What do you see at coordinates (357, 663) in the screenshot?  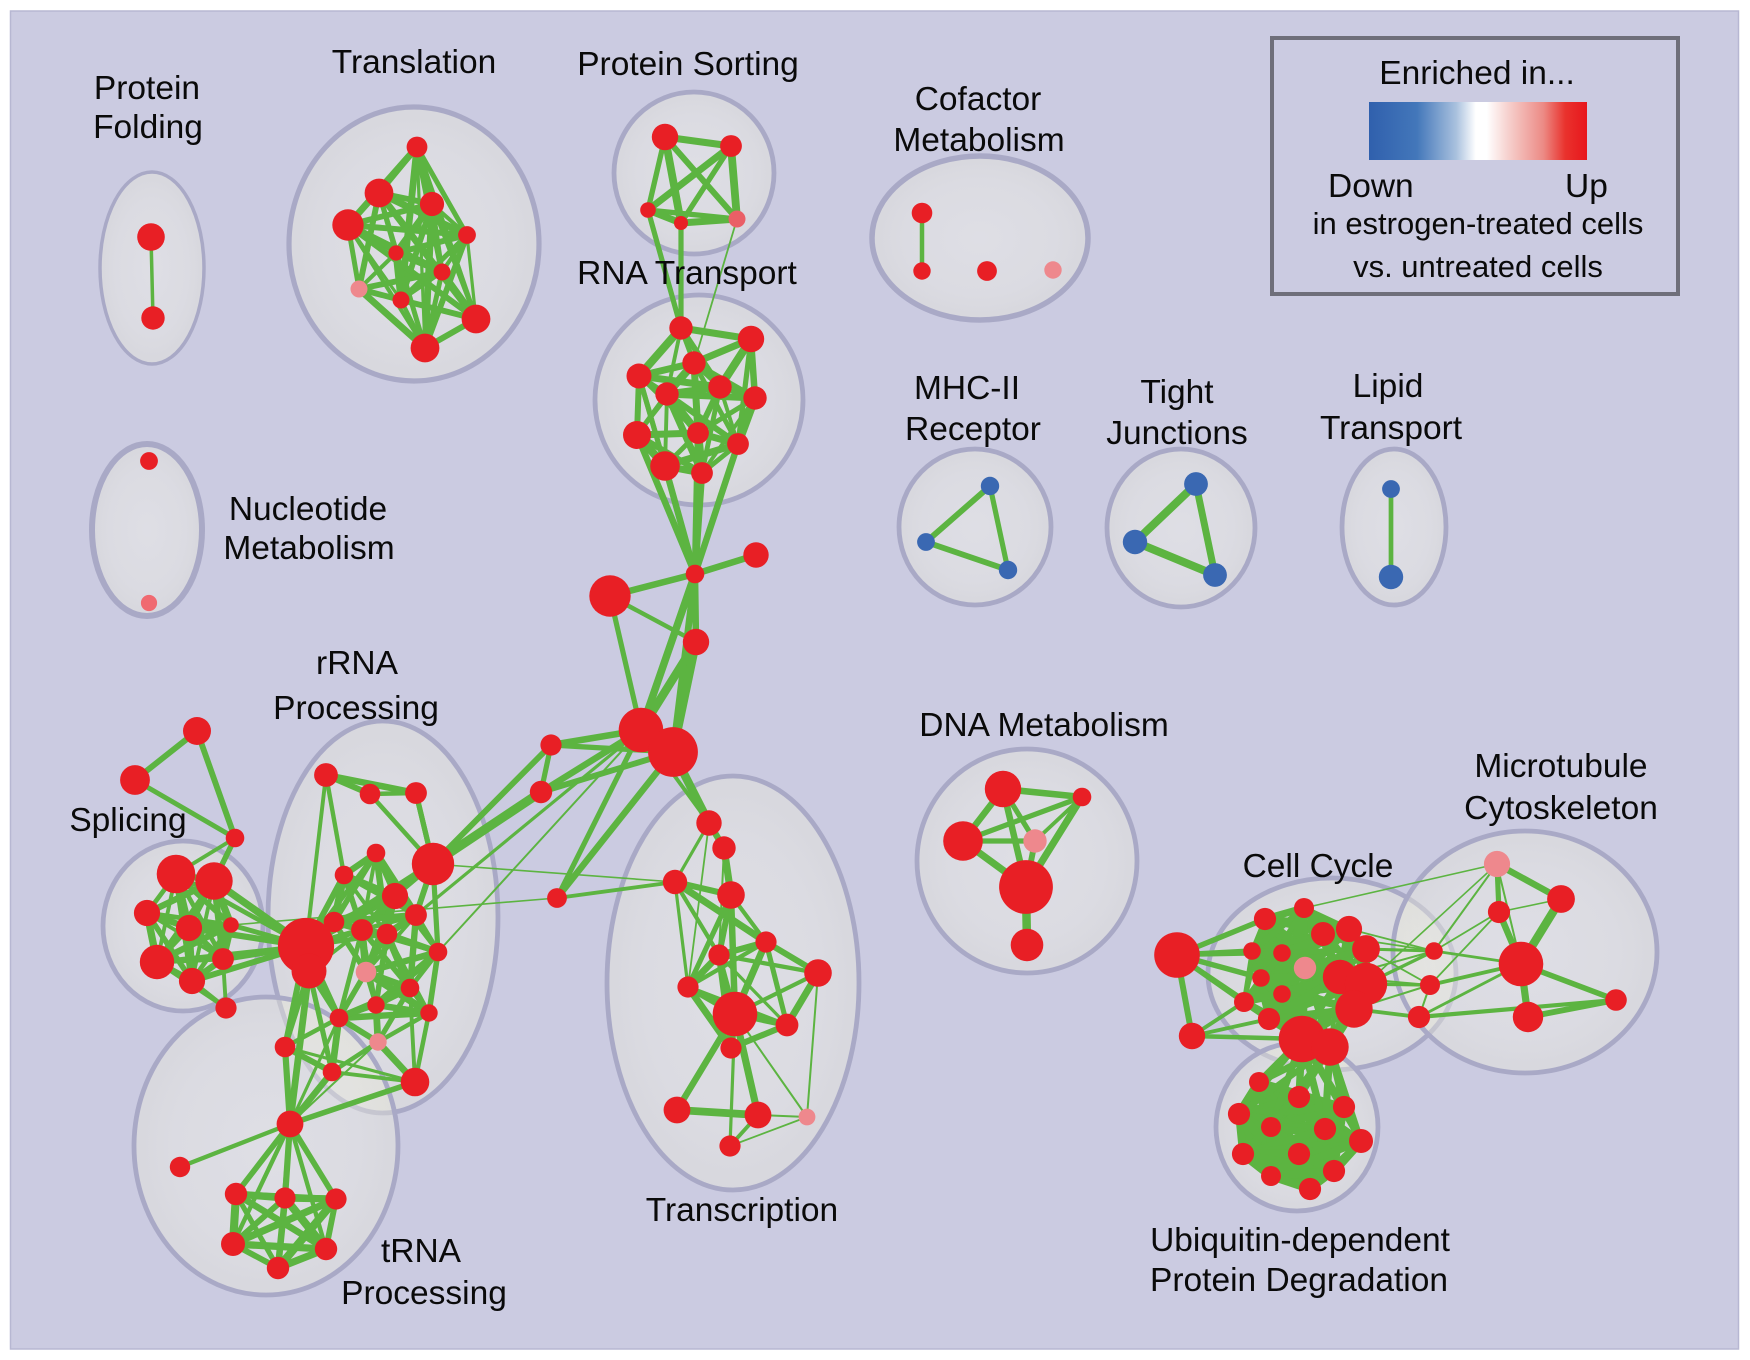 I see `svg-text: rRNA` at bounding box center [357, 663].